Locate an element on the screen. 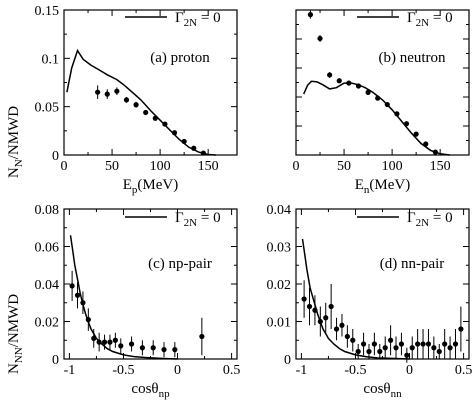 The image size is (474, 406). y-tick-label: 0.06 is located at coordinates (47, 248).